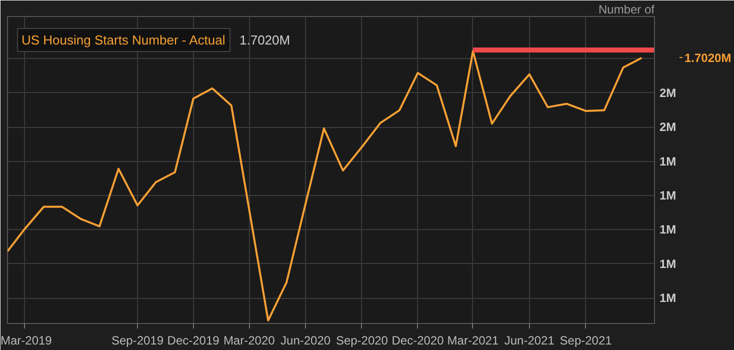 The height and width of the screenshot is (350, 734). What do you see at coordinates (708, 57) in the screenshot?
I see `text: 1.7020M` at bounding box center [708, 57].